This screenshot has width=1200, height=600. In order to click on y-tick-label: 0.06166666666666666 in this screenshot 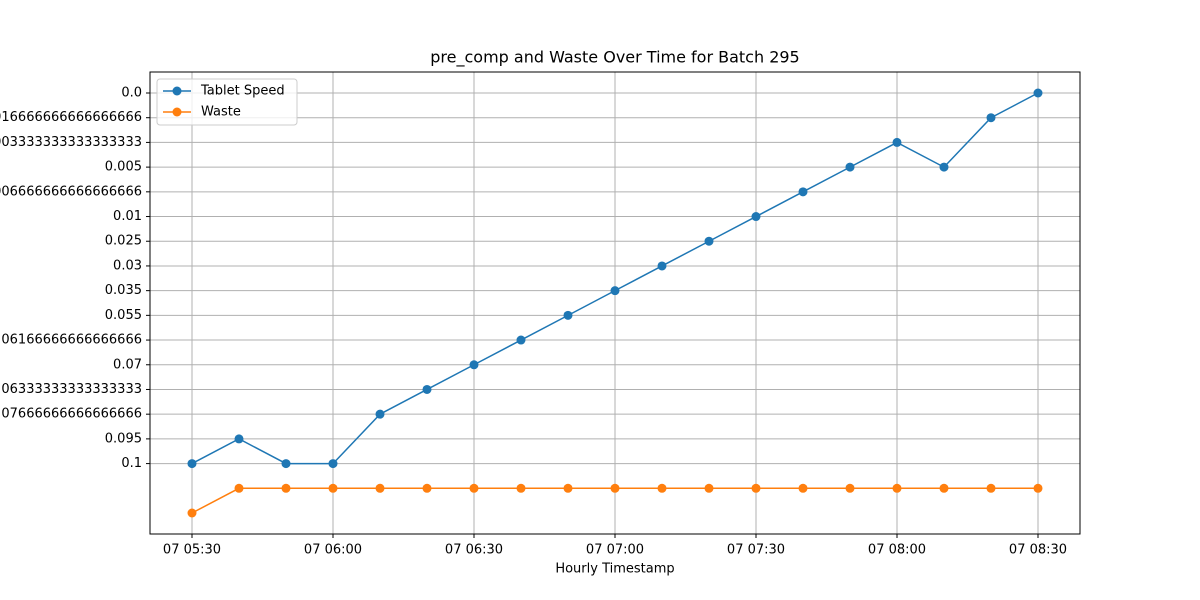, I will do `click(71, 340)`.